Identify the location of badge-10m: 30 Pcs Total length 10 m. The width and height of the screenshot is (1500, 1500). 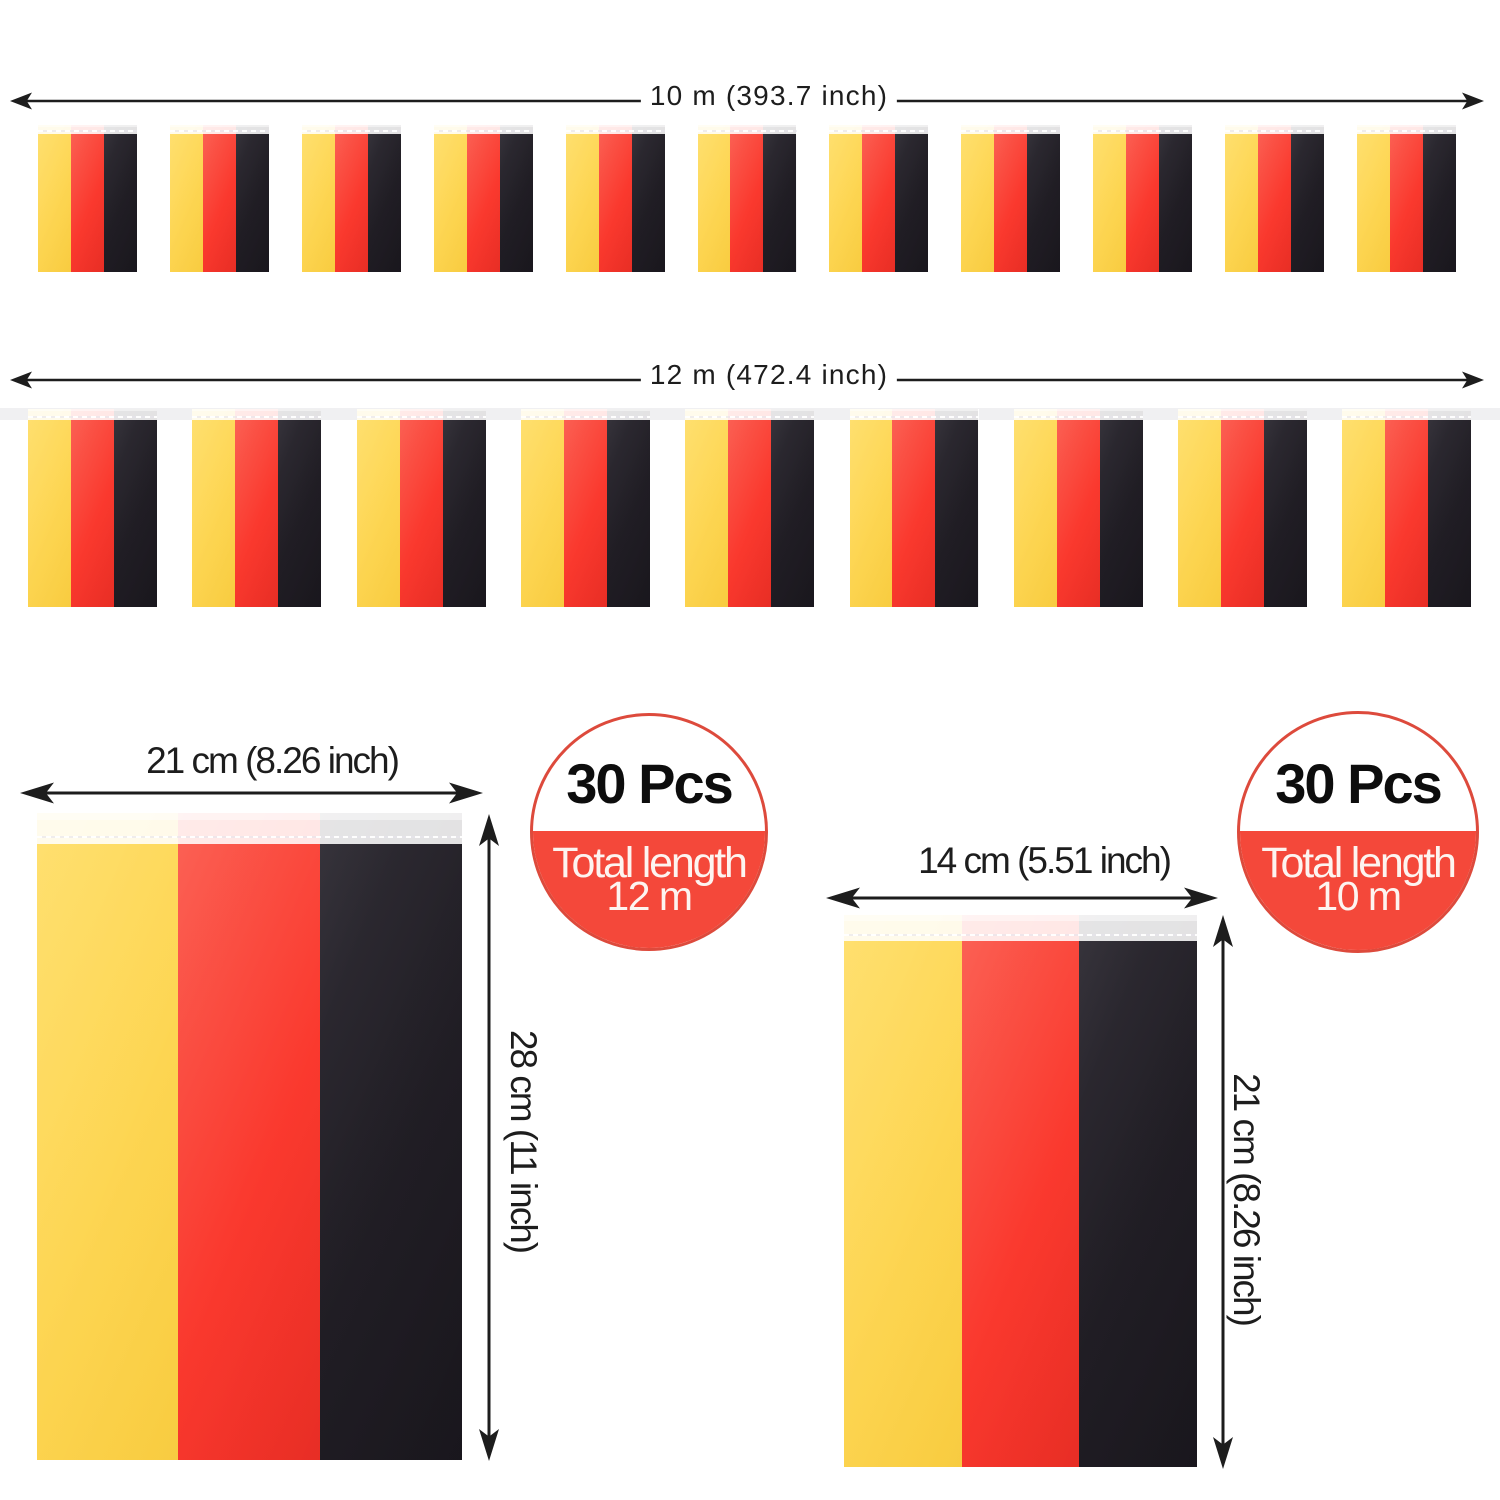
(1358, 832).